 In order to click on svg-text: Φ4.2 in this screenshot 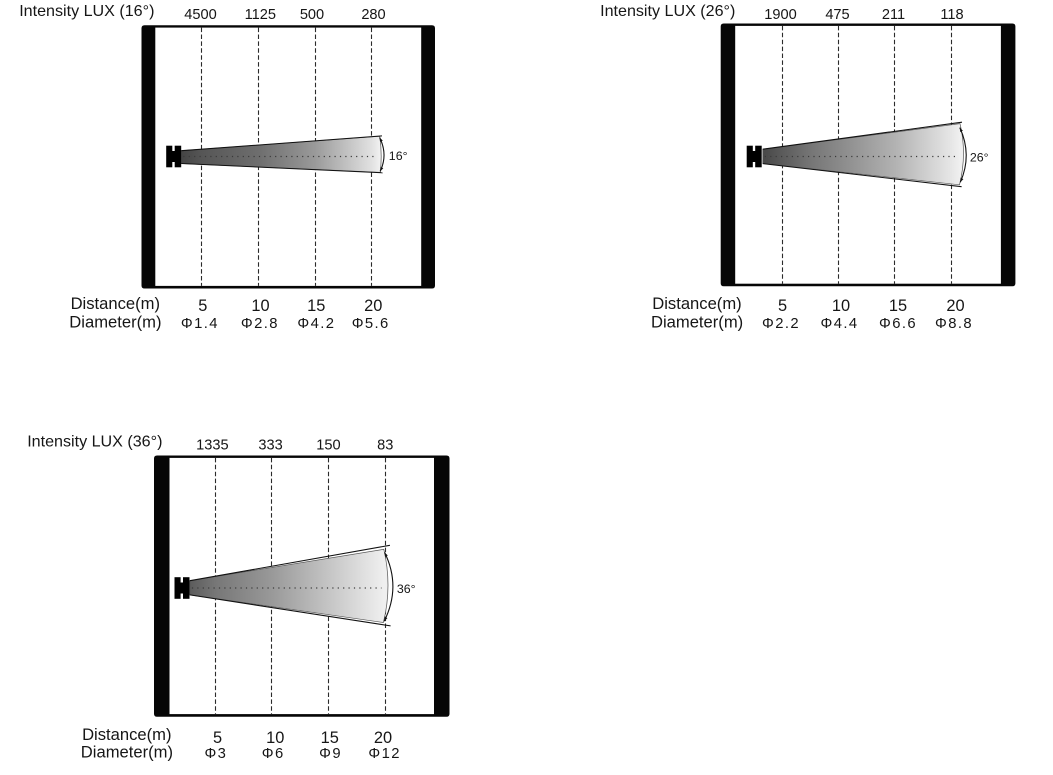, I will do `click(316, 324)`.